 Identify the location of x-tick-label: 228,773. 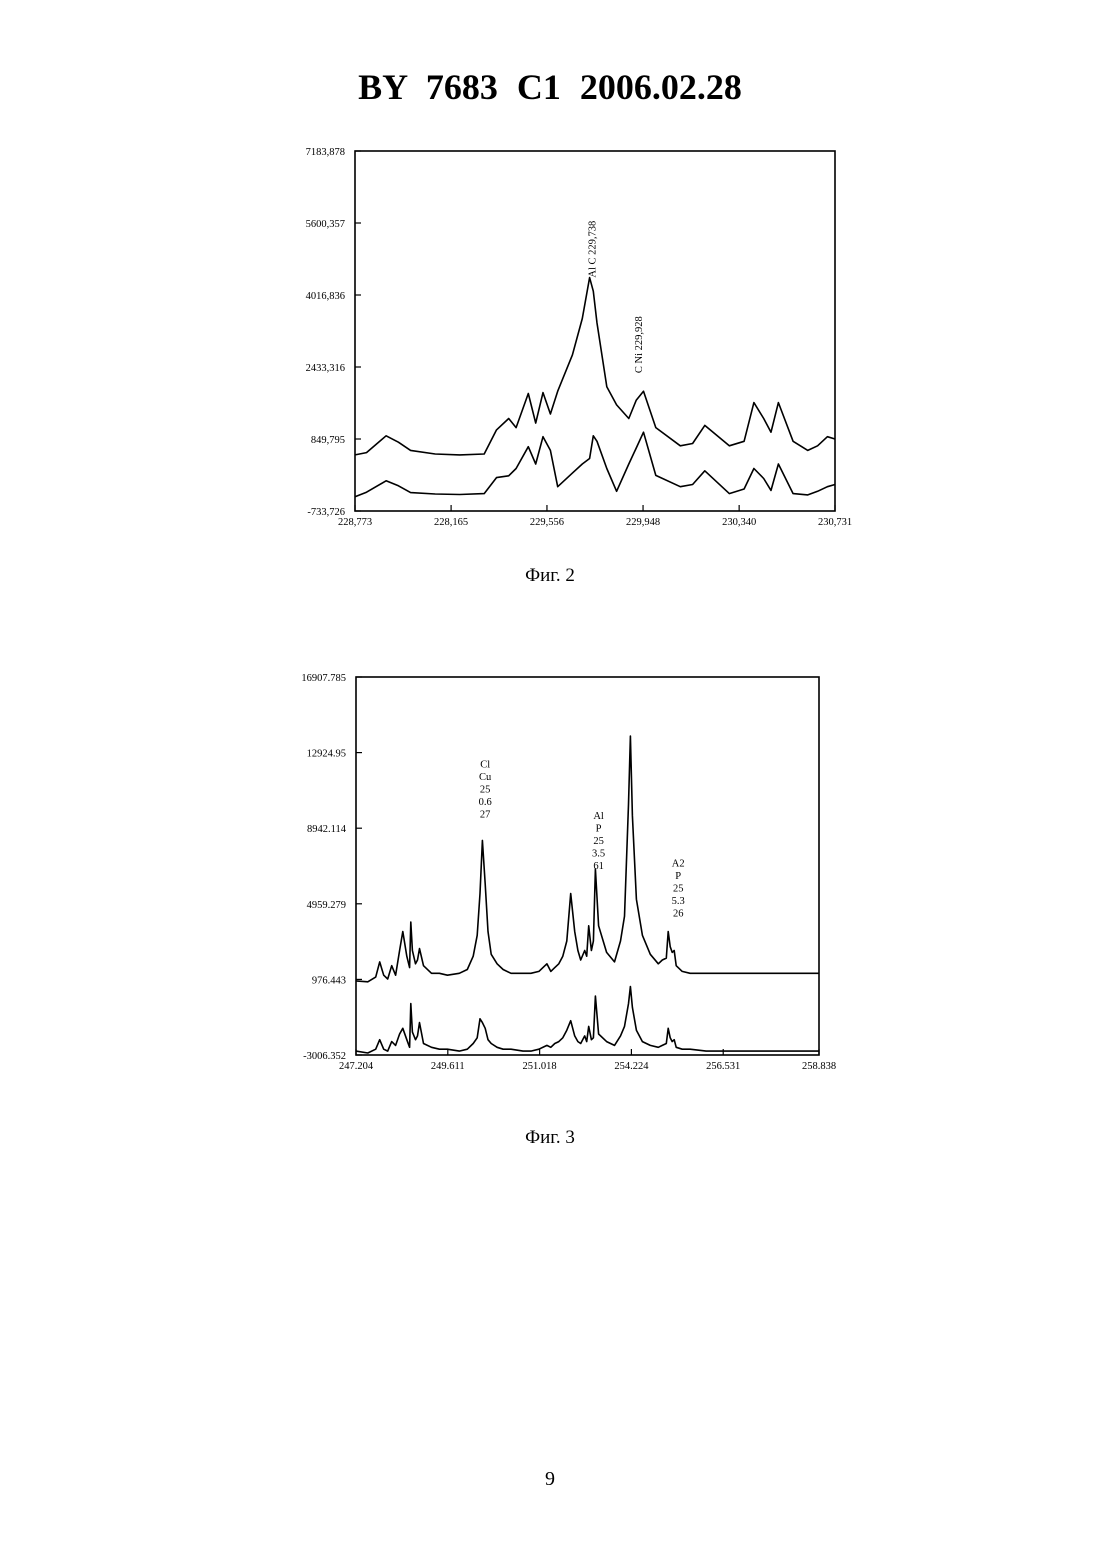
(355, 522).